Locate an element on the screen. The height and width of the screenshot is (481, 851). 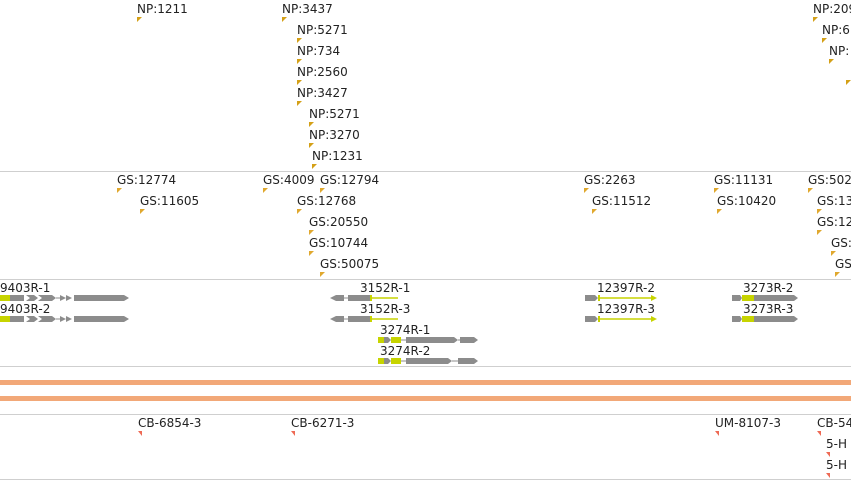
feature-label: NP:3427 is located at coordinates (322, 93).